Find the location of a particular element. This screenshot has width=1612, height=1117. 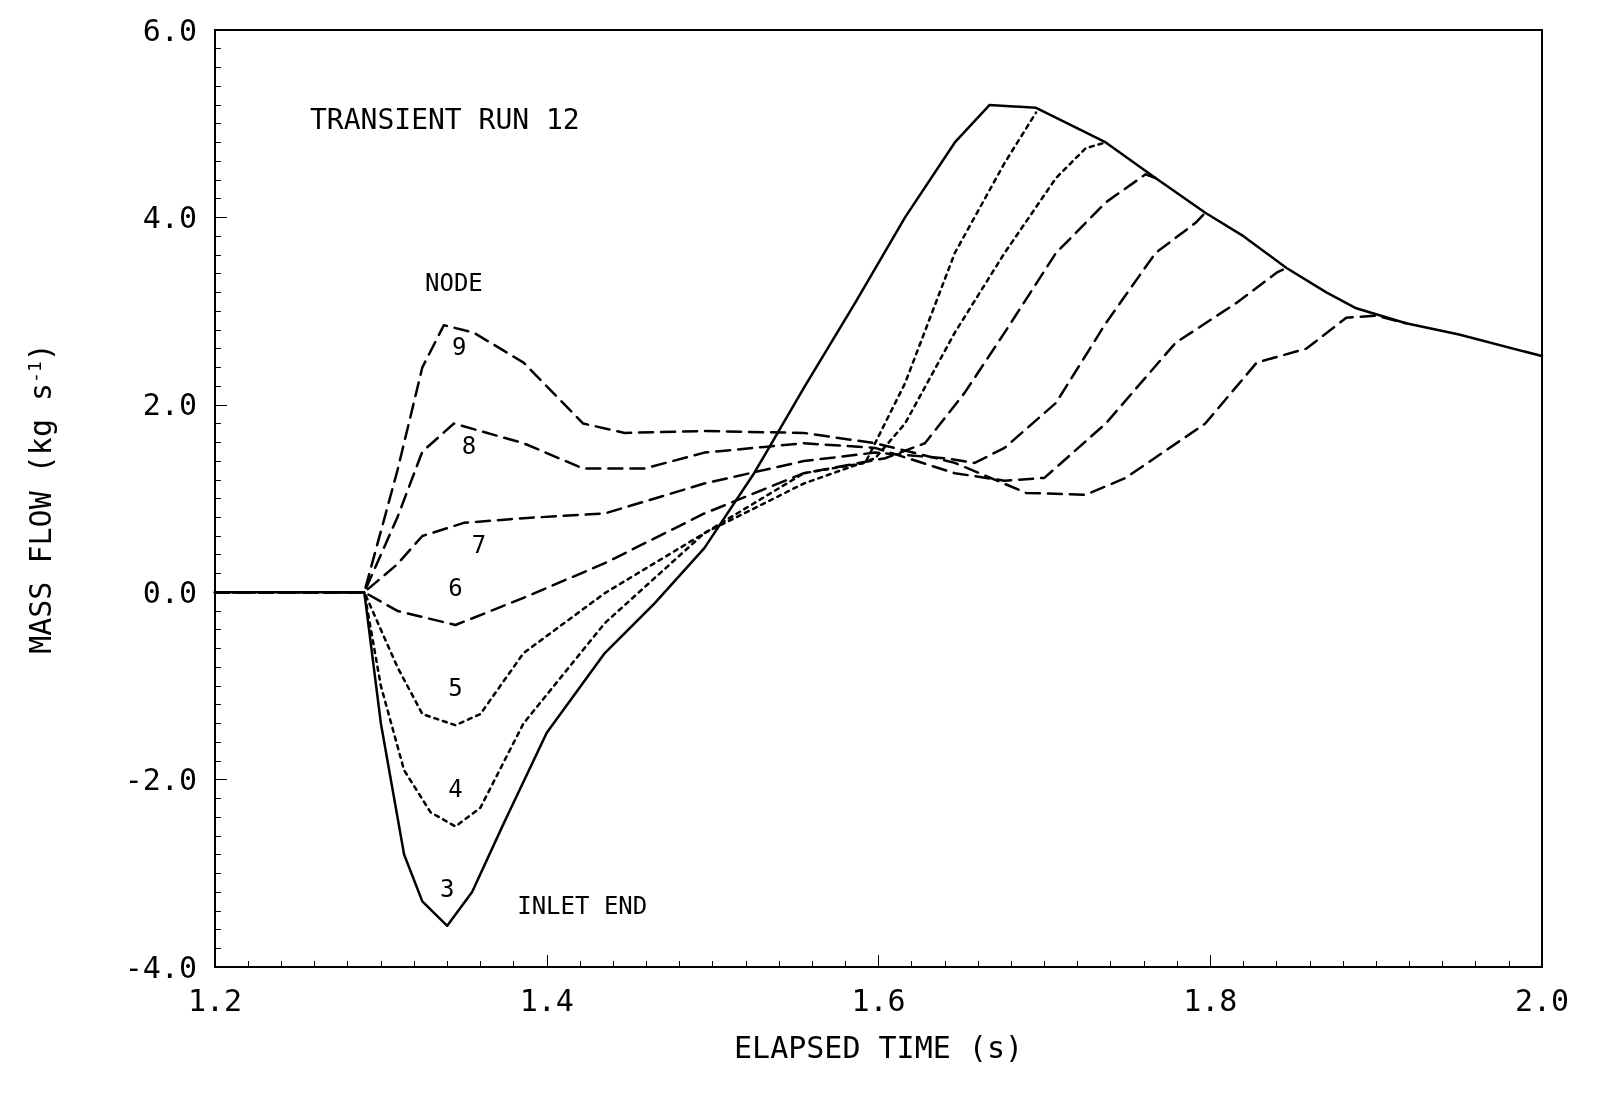

series-label: 8 is located at coordinates (469, 445).